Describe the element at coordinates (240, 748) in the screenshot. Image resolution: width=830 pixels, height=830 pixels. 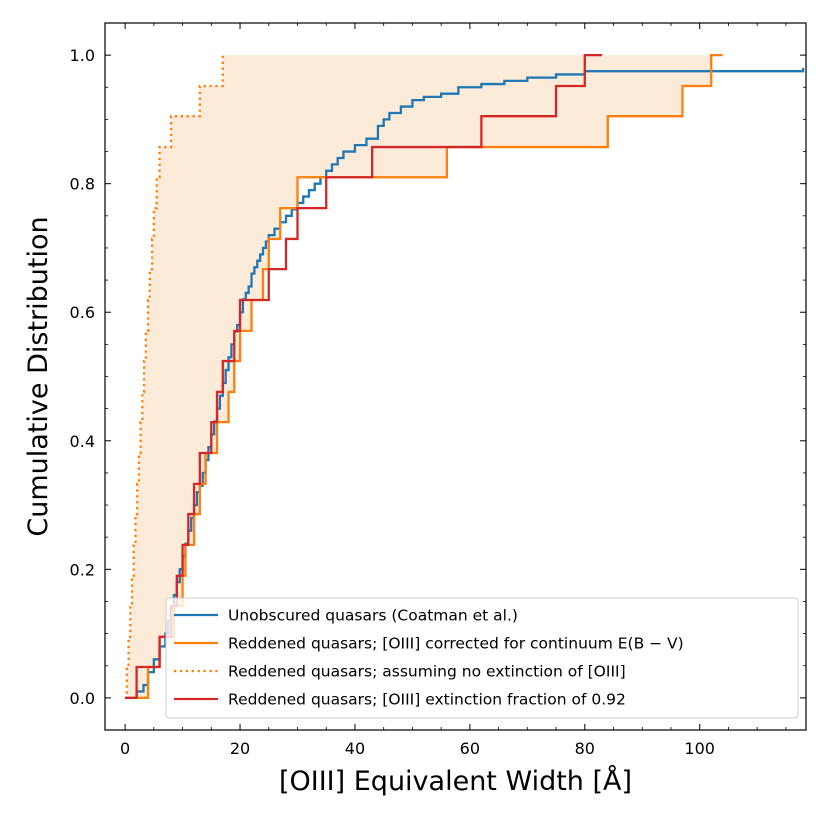
I see `x-tick-label: 20` at that location.